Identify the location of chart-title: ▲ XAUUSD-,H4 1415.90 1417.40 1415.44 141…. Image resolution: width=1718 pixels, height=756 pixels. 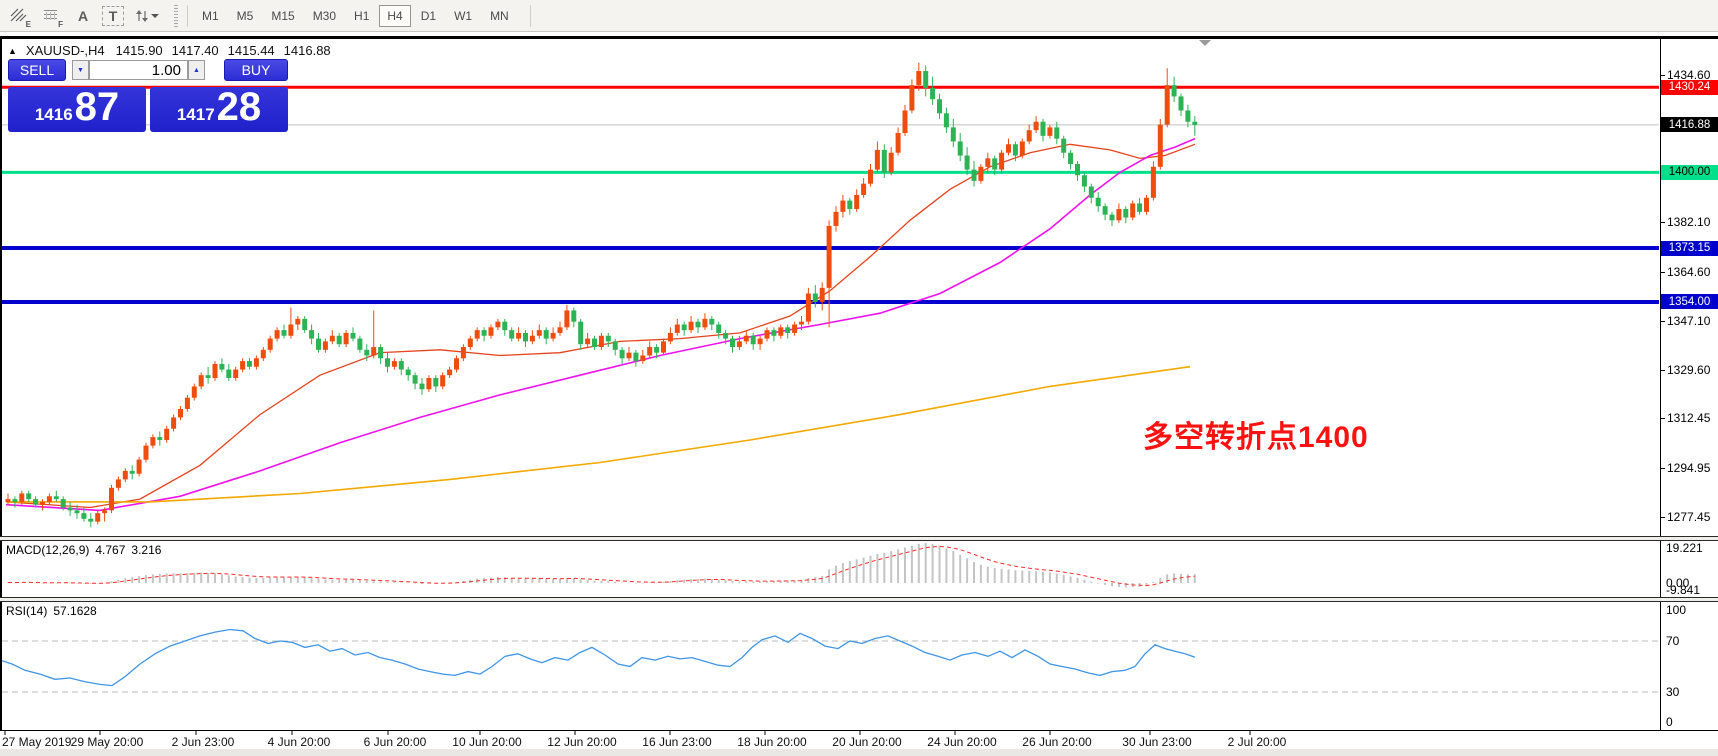
(169, 50).